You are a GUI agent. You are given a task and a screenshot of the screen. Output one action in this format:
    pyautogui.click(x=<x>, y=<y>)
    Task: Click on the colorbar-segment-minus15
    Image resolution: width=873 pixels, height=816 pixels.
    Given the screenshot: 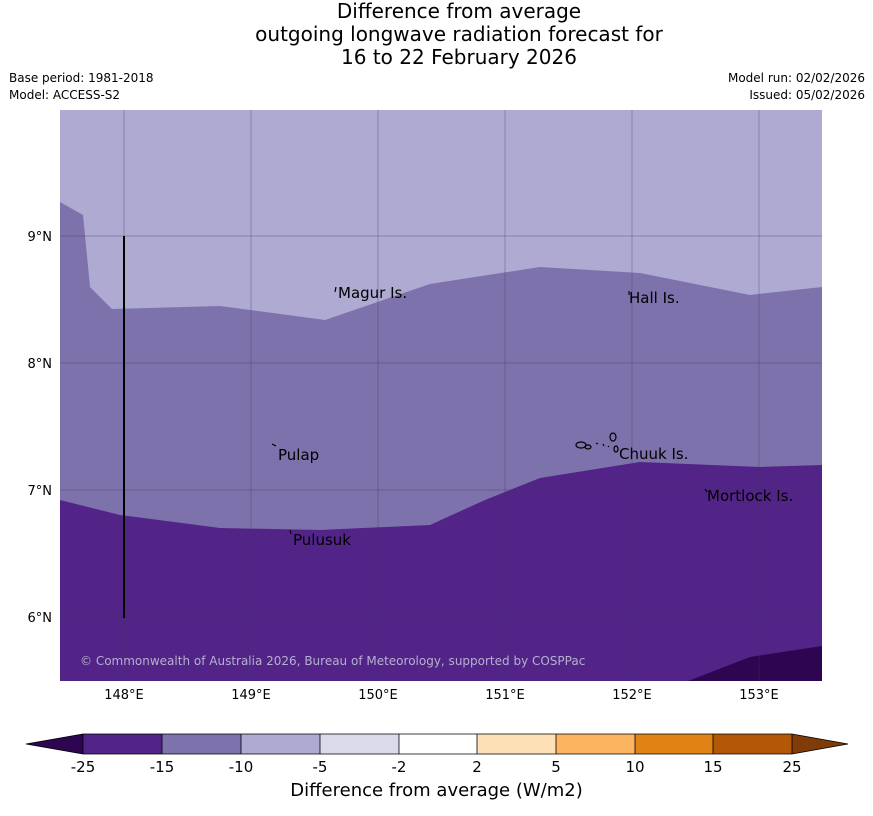 What is the action you would take?
    pyautogui.click(x=201, y=744)
    